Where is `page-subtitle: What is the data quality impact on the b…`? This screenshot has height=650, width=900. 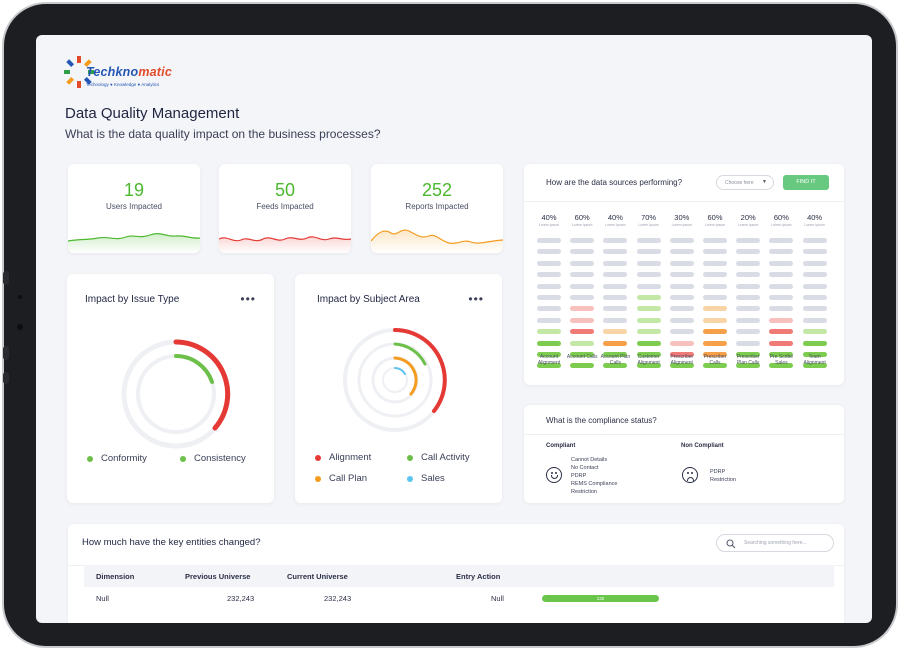
page-subtitle: What is the data quality impact on the b… is located at coordinates (223, 134).